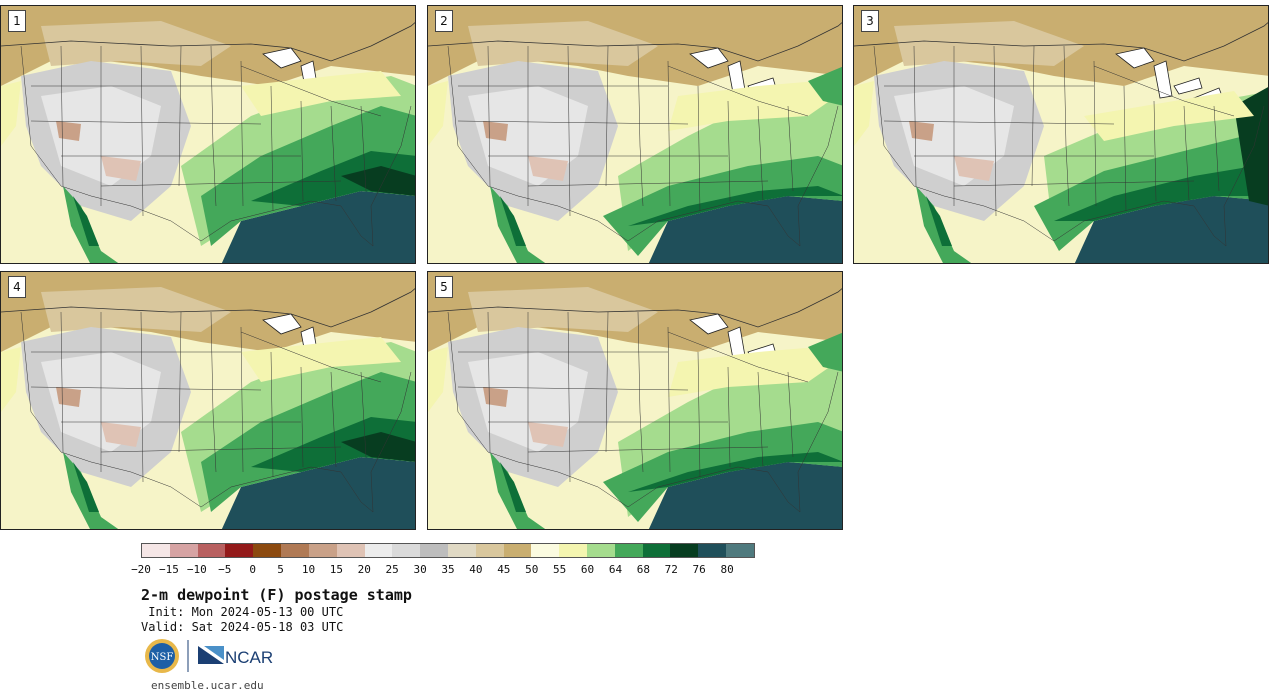 This screenshot has width=1280, height=696. Describe the element at coordinates (141, 569) in the screenshot. I see `colorbar-tick-label: −20` at that location.